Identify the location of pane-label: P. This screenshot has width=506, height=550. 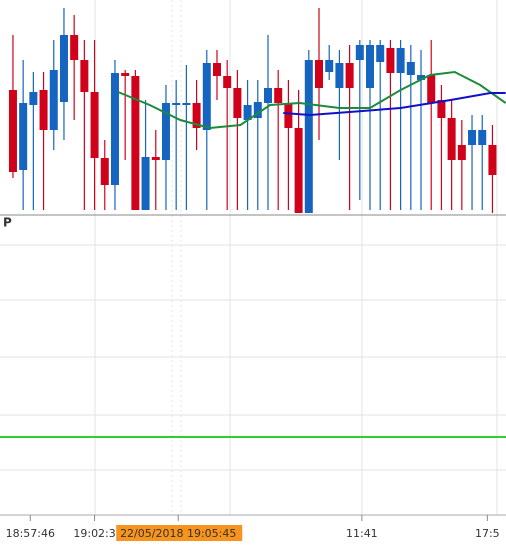
(7, 223).